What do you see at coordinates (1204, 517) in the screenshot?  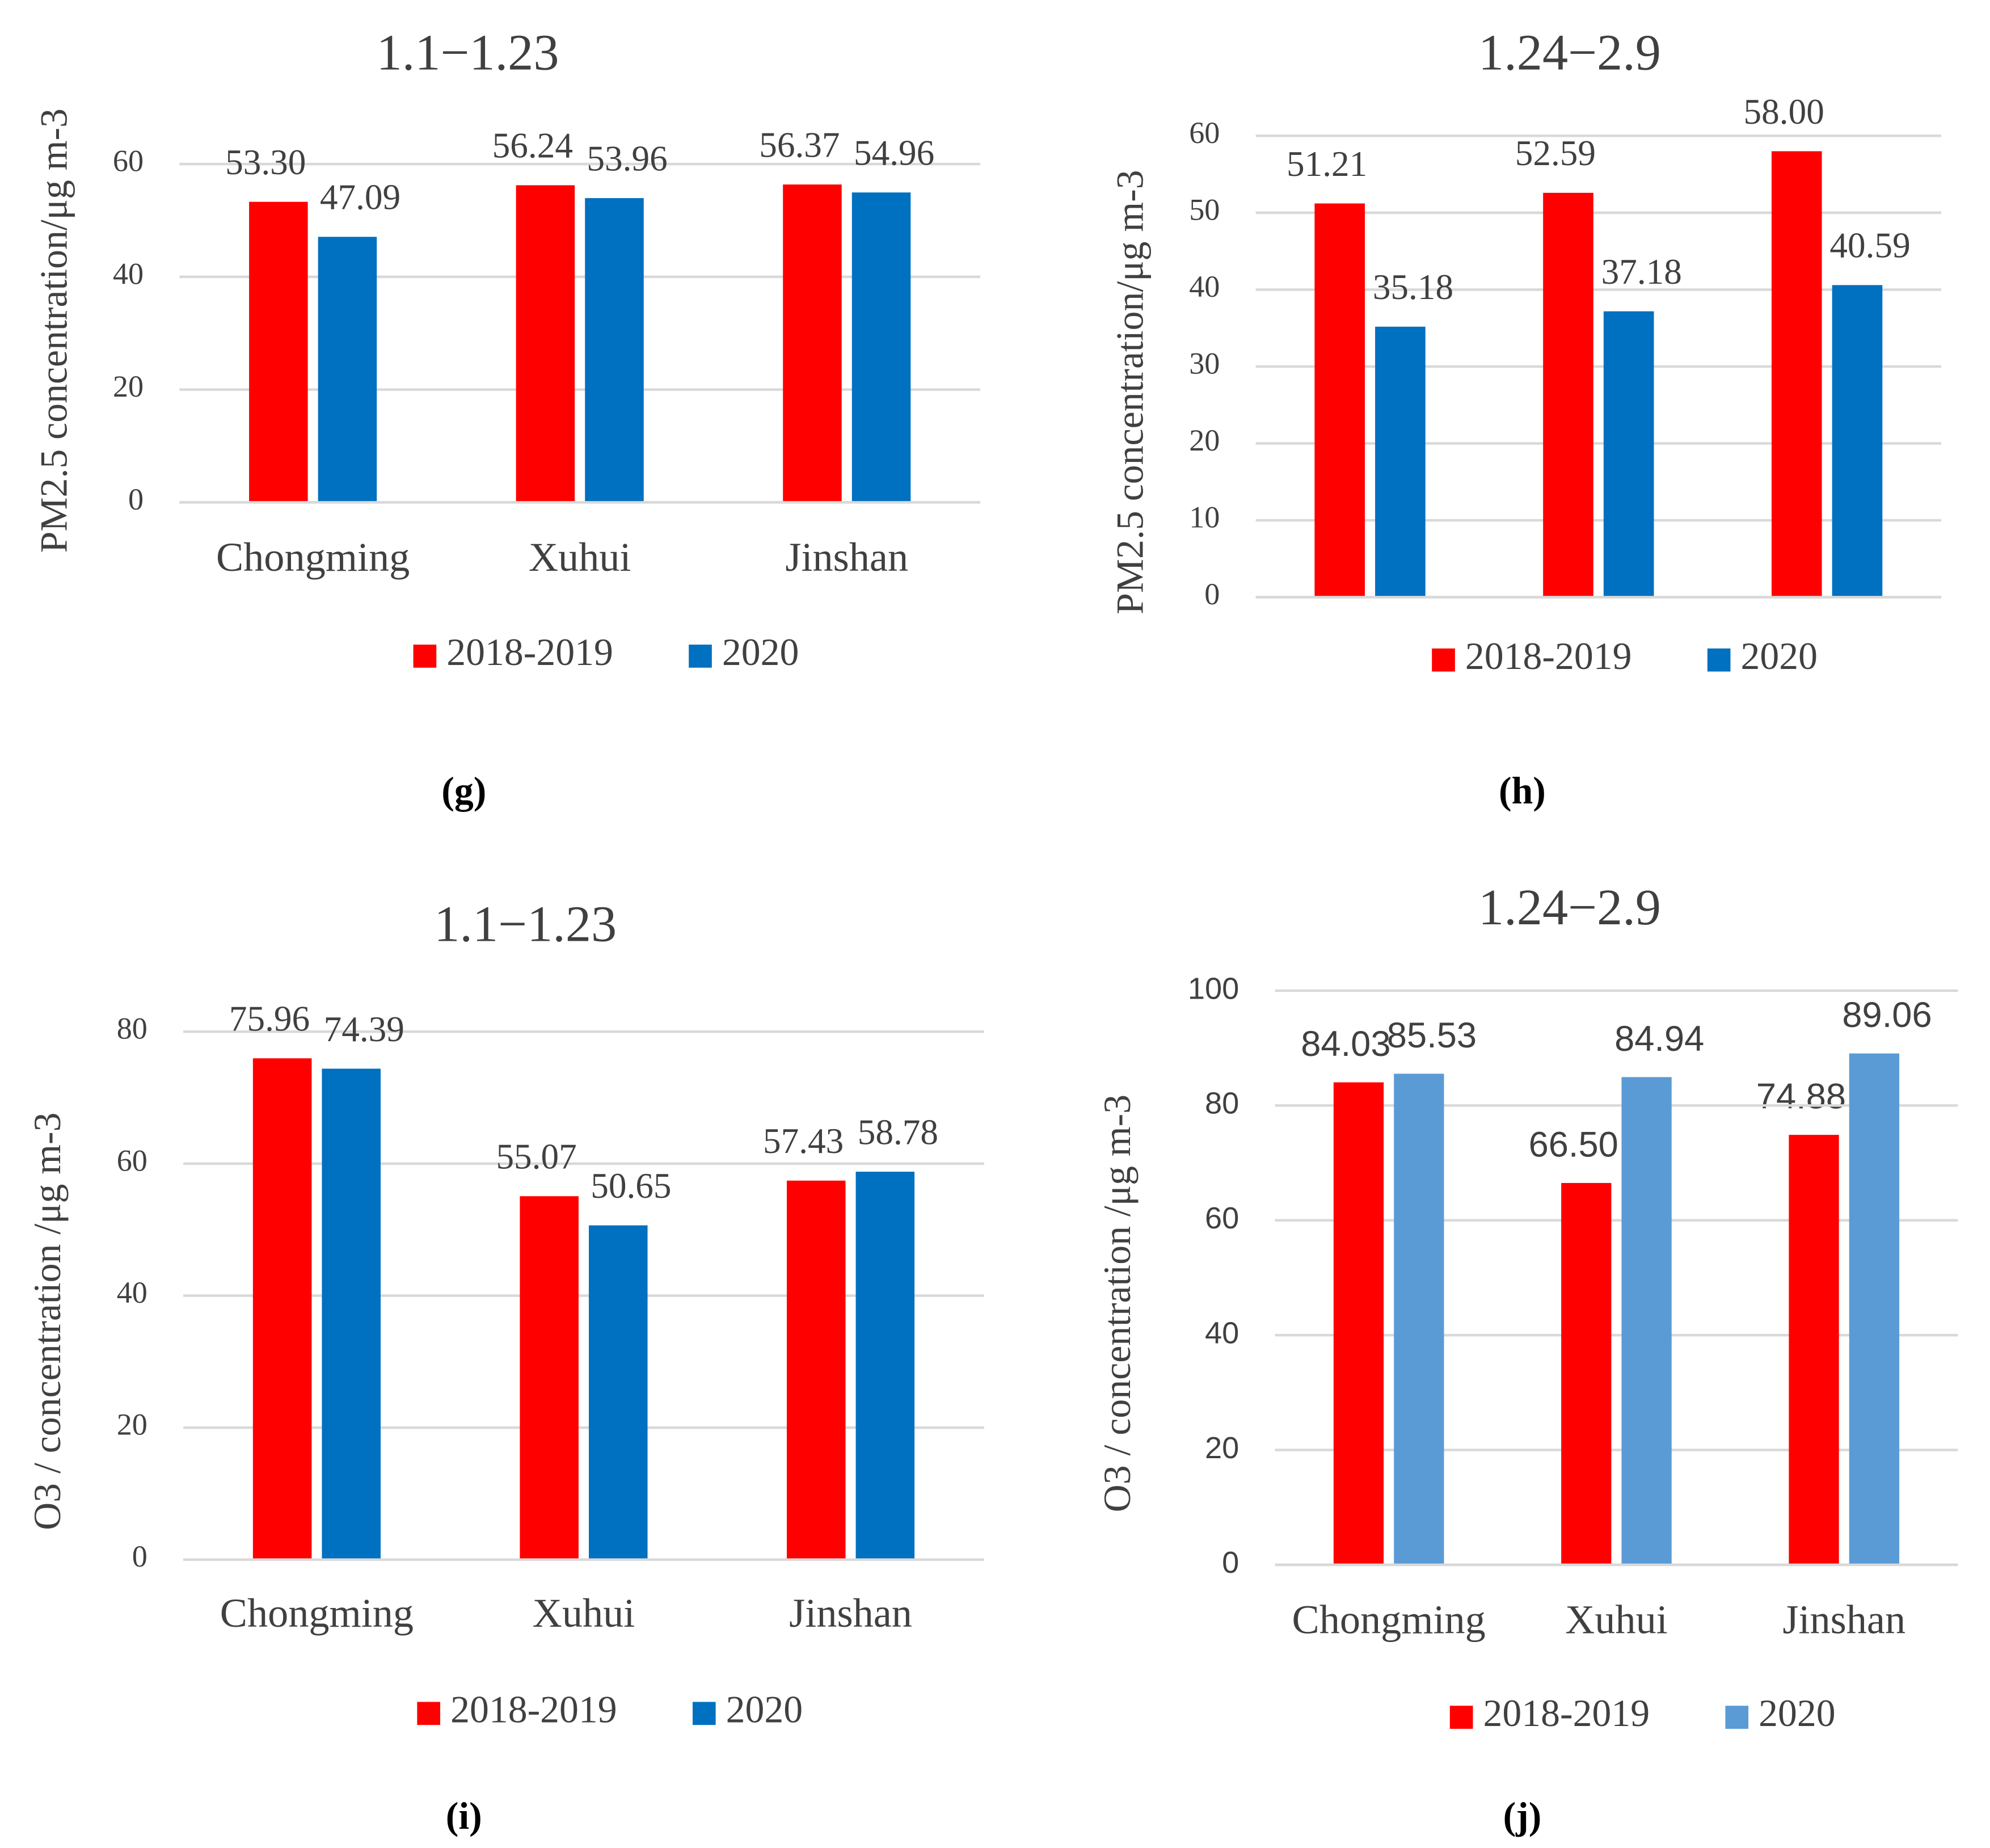 I see `y-tick-label: 10` at bounding box center [1204, 517].